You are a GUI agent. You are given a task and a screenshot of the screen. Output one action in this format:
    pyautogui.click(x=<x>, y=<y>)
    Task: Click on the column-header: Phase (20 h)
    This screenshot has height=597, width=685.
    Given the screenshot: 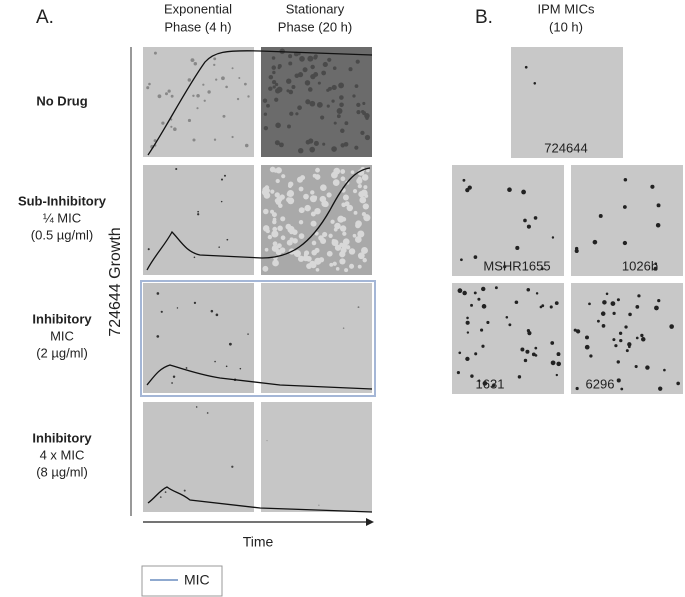 What is the action you would take?
    pyautogui.click(x=315, y=26)
    